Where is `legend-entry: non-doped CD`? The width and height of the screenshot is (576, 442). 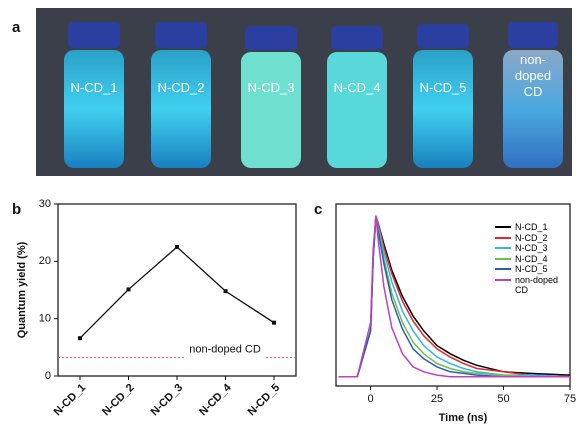
legend-entry: non-doped CD is located at coordinates (529, 285).